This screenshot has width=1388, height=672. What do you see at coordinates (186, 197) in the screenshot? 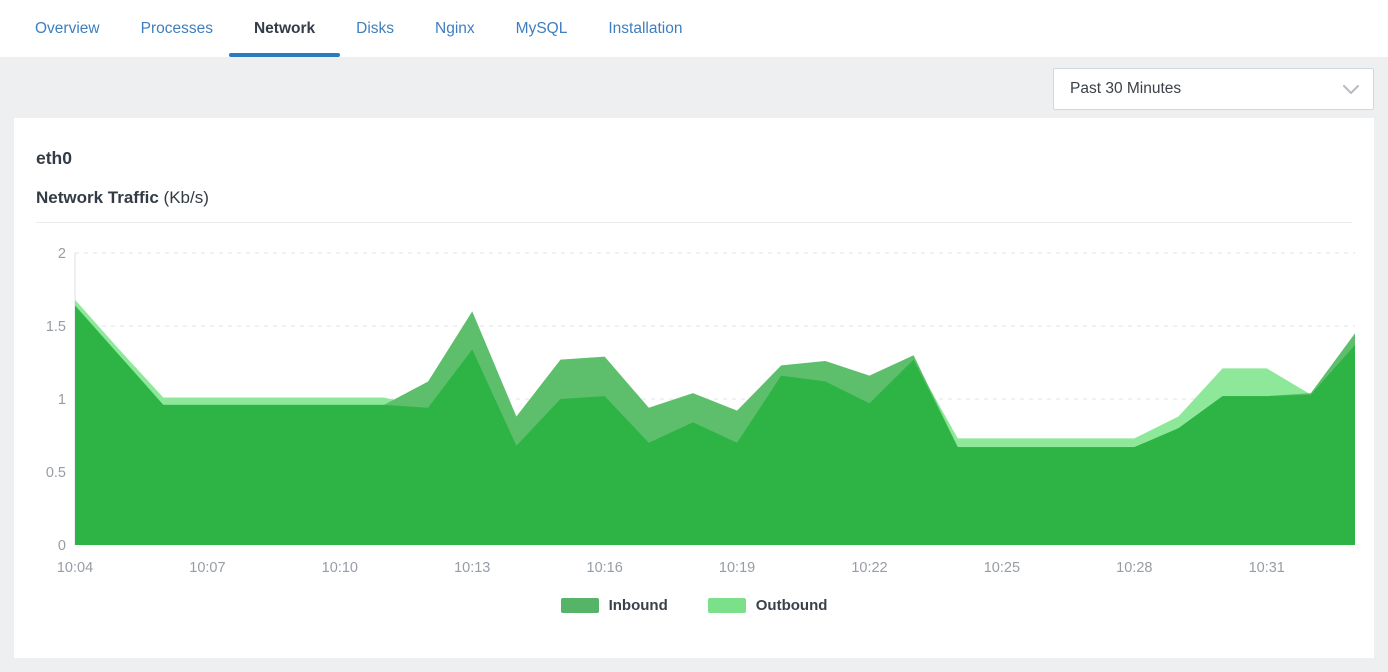
I see `chart-title-unit: (Kb/s)` at bounding box center [186, 197].